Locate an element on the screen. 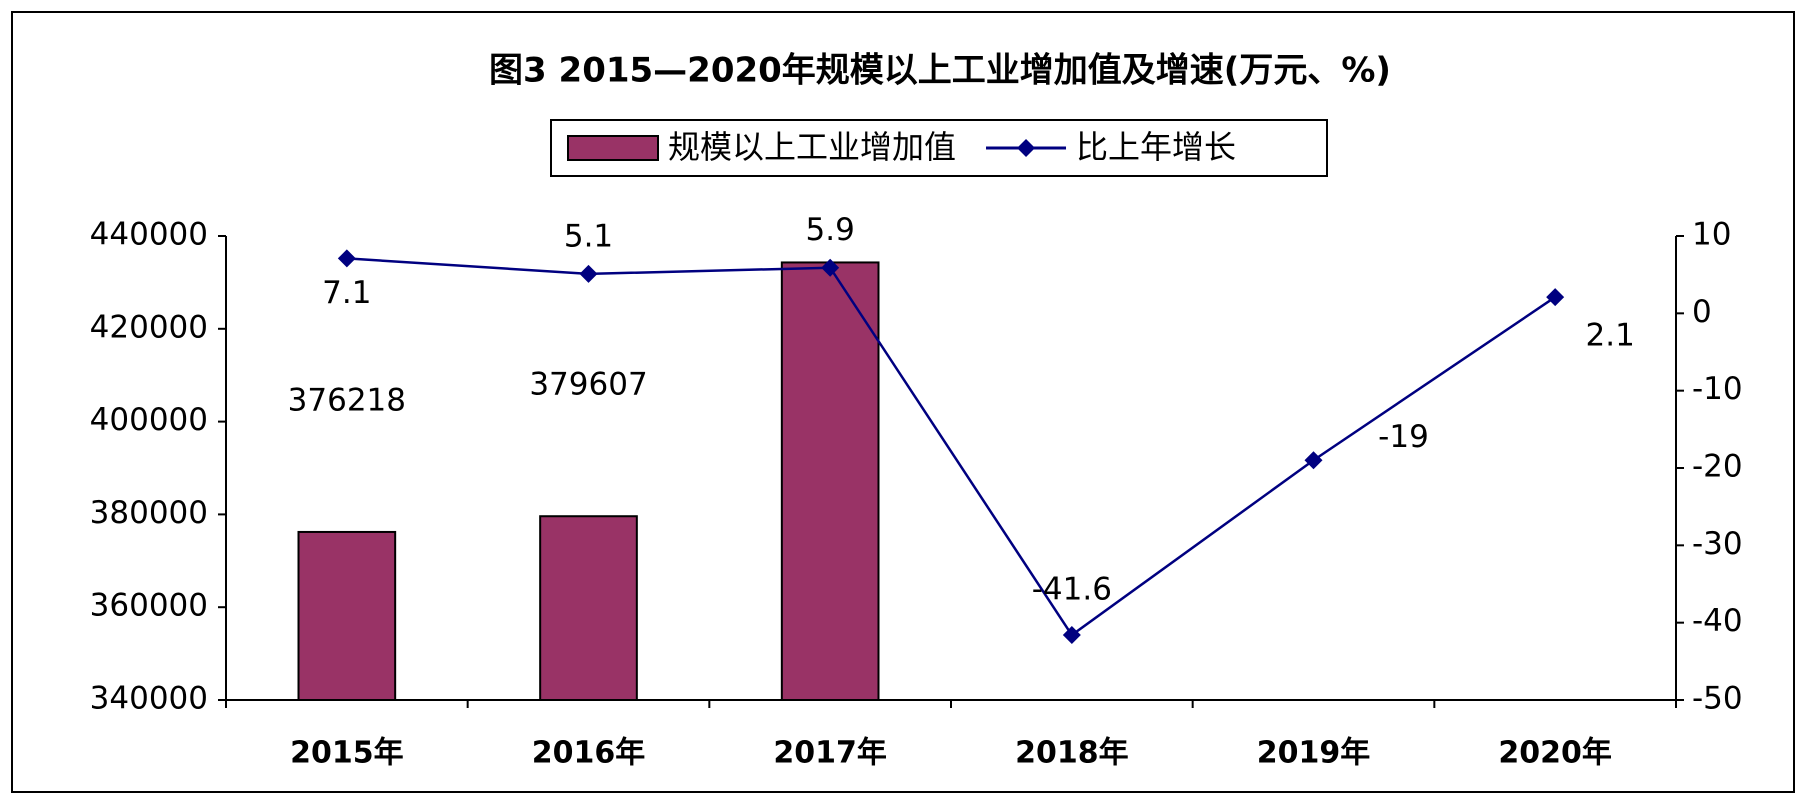  y-tick-label: 400000 is located at coordinates (149, 420).